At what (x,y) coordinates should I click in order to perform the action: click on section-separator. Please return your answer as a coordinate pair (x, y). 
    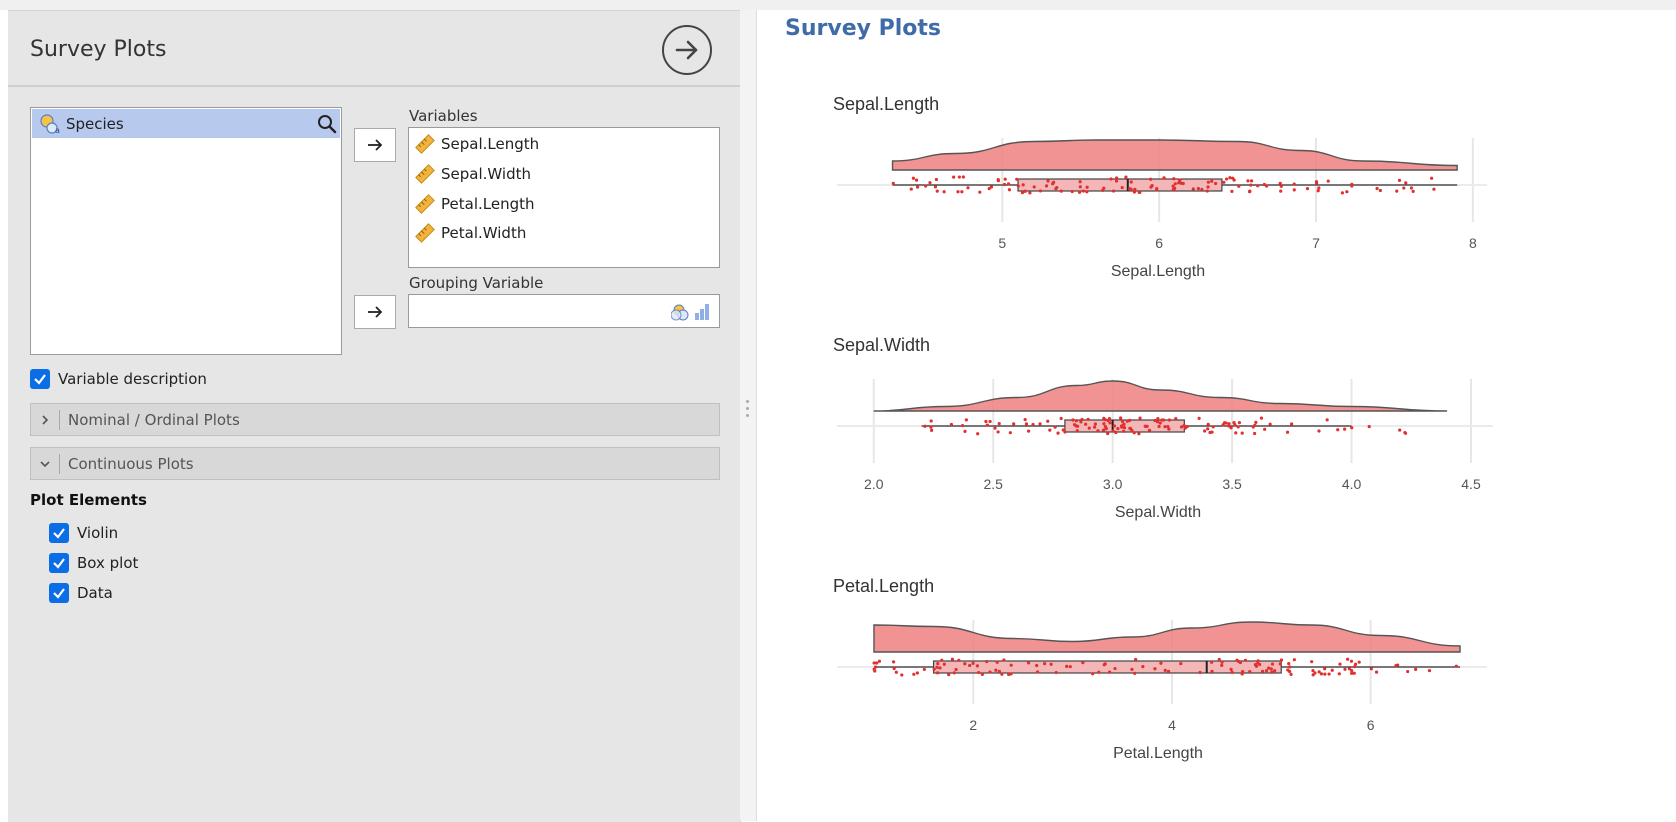
    Looking at the image, I should click on (59, 463).